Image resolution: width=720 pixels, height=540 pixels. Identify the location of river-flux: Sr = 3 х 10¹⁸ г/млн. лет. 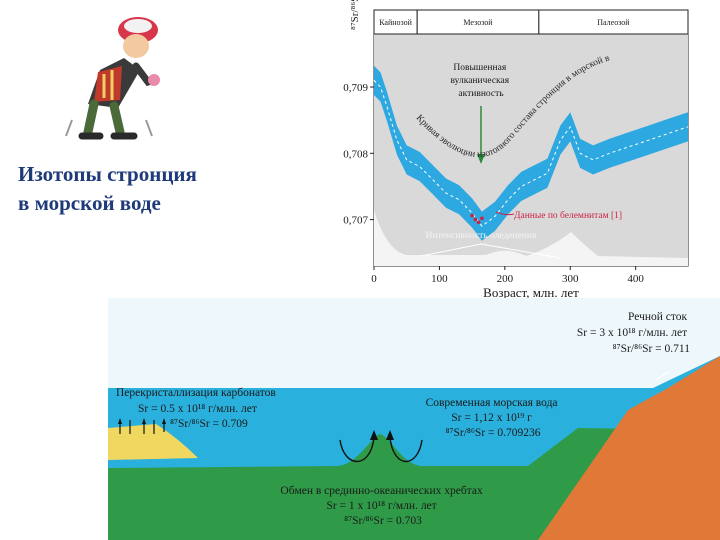
(632, 333).